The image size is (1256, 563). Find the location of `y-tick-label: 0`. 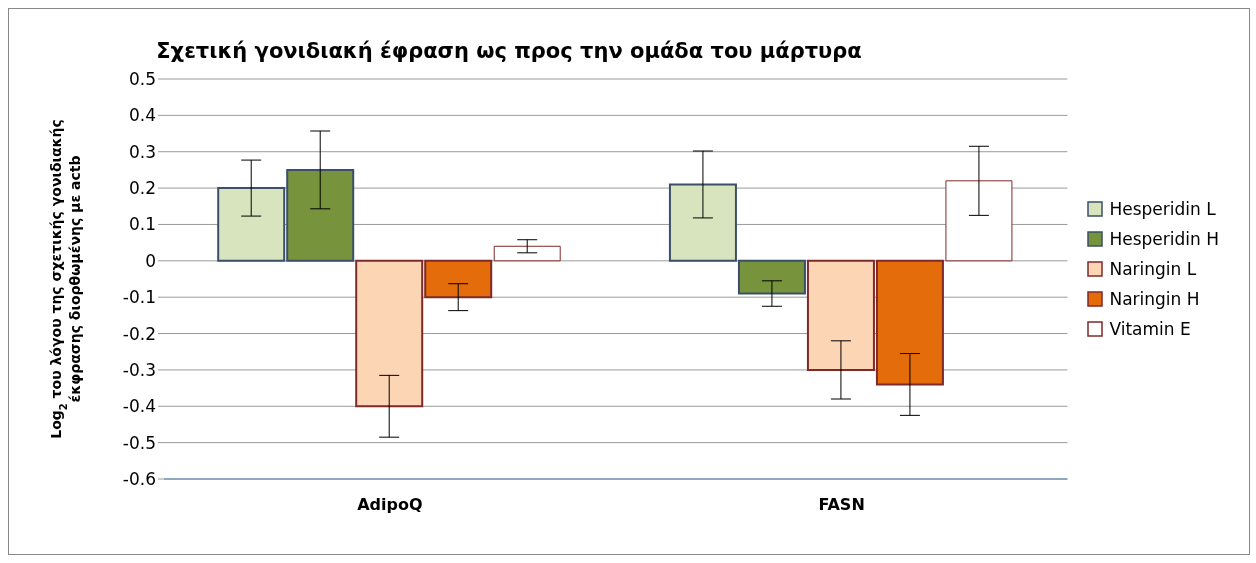

y-tick-label: 0 is located at coordinates (150, 260).